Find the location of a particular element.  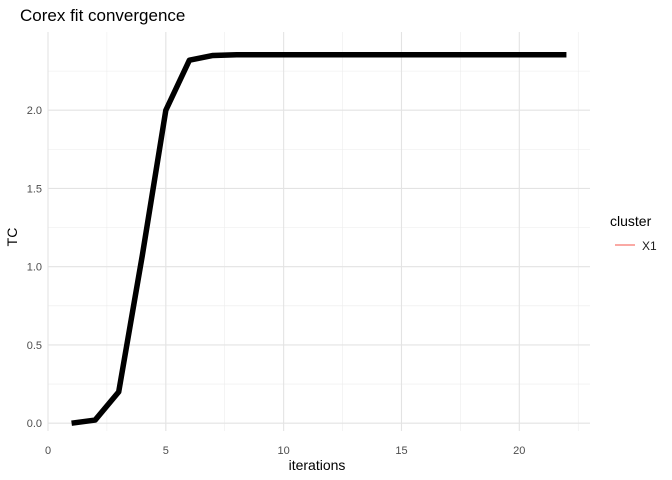

y-tick-label: 1.5 is located at coordinates (34, 189).